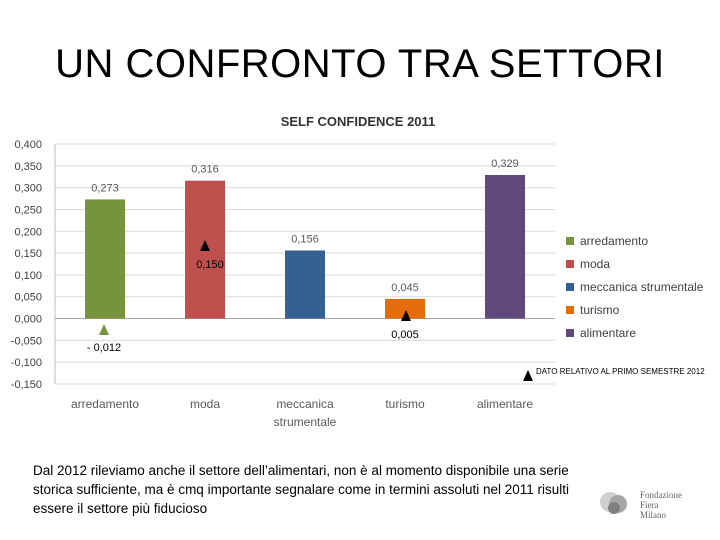 Image resolution: width=720 pixels, height=540 pixels. What do you see at coordinates (528, 375) in the screenshot?
I see `note-marker` at bounding box center [528, 375].